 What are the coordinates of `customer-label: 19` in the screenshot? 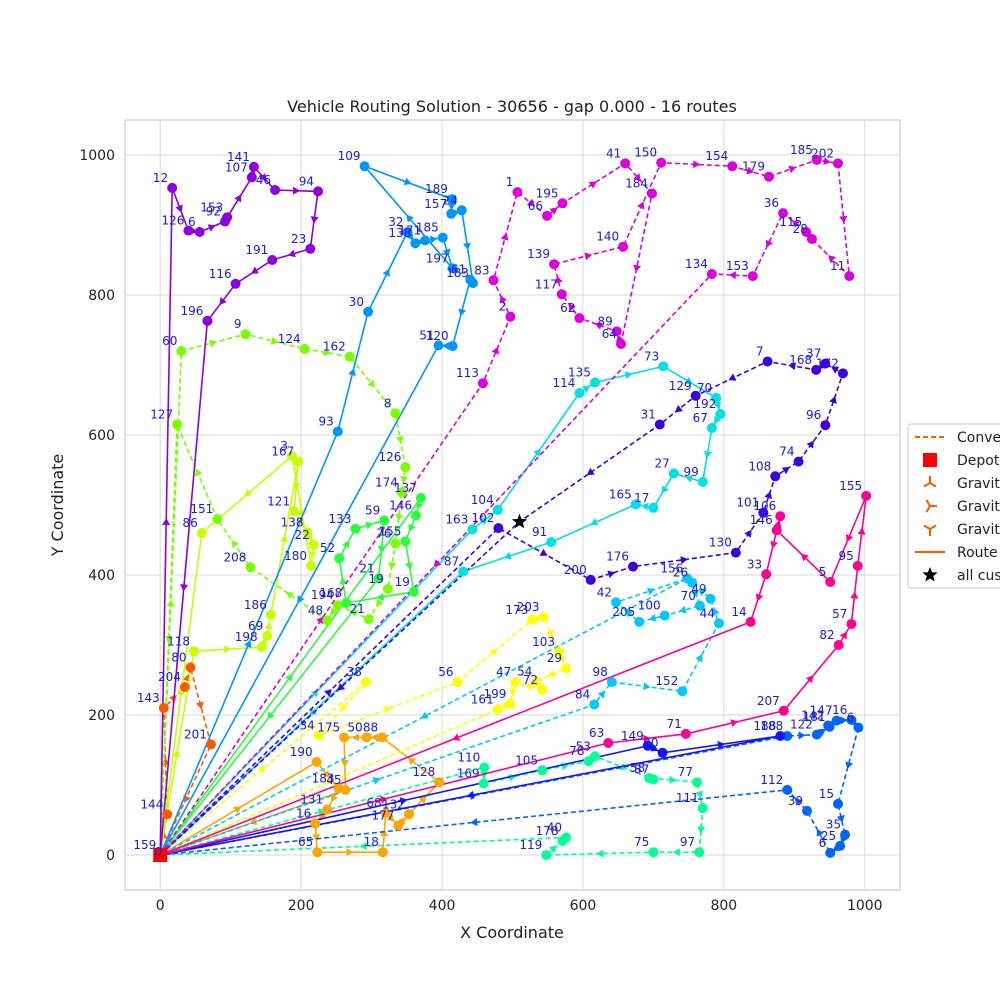 It's located at (402, 582).